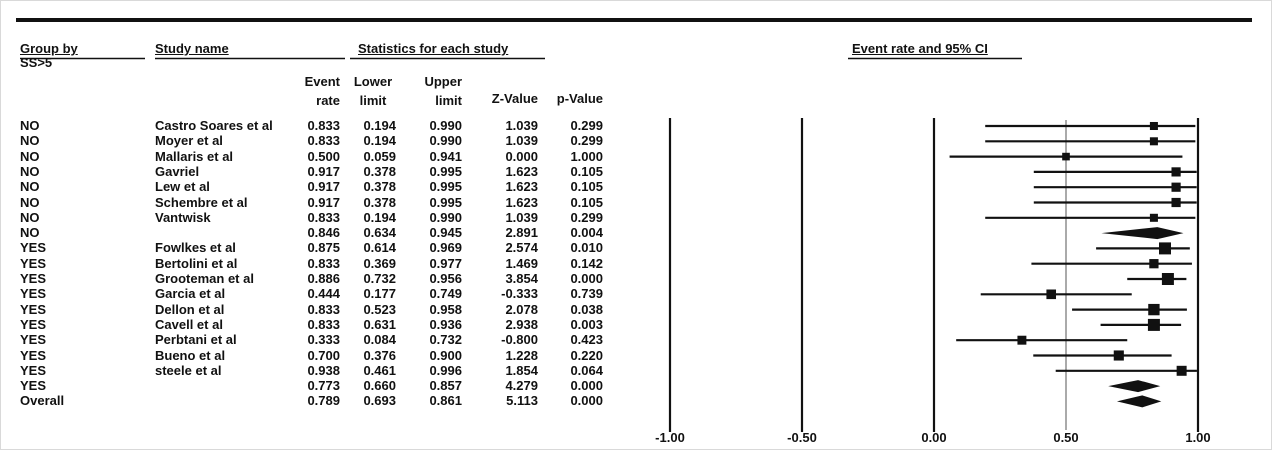 The height and width of the screenshot is (450, 1272). Describe the element at coordinates (445, 278) in the screenshot. I see `row-upper-value: 0.956` at that location.